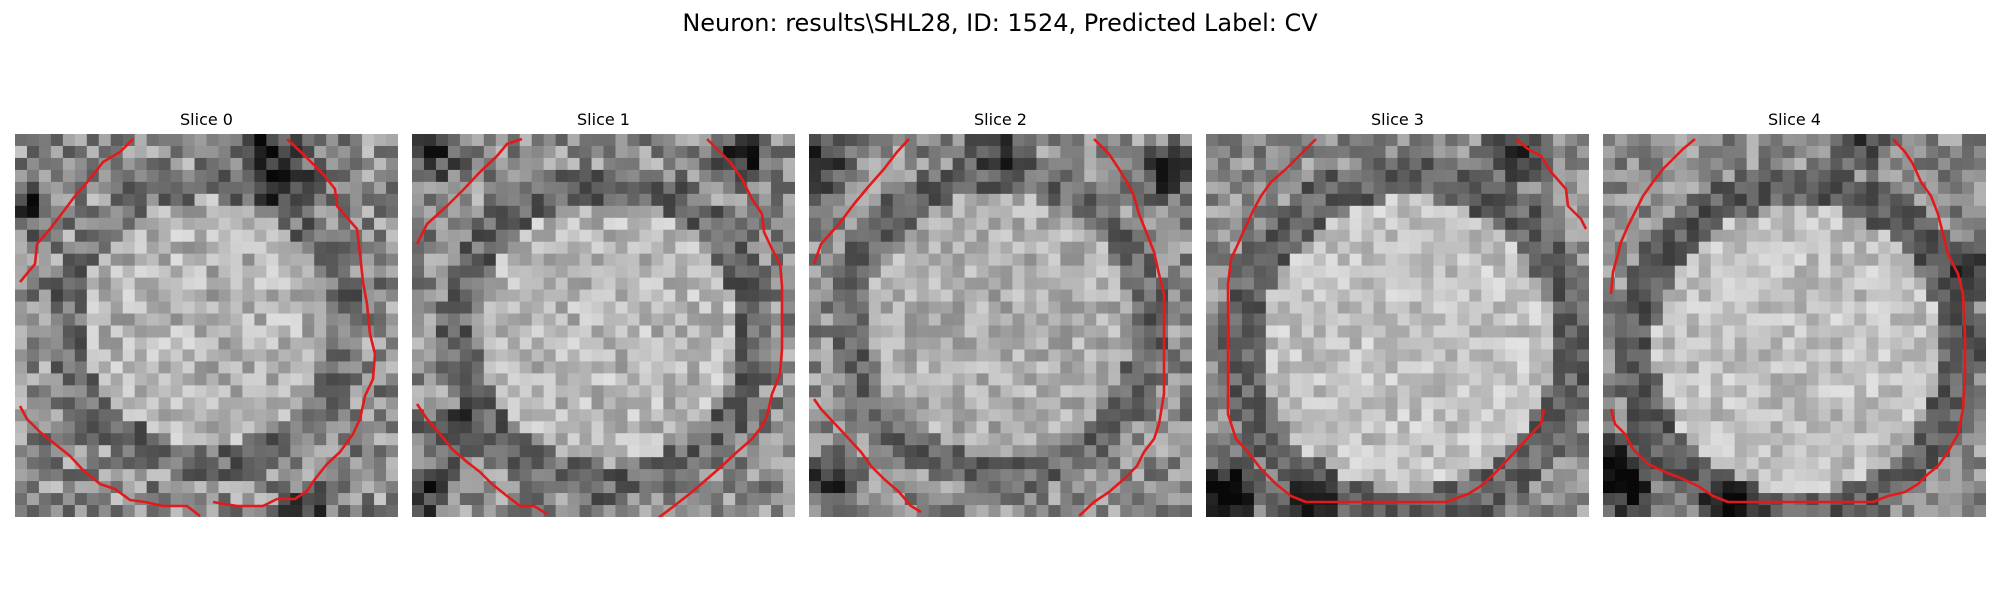  I want to click on slice-3-title: Slice 3, so click(1397, 119).